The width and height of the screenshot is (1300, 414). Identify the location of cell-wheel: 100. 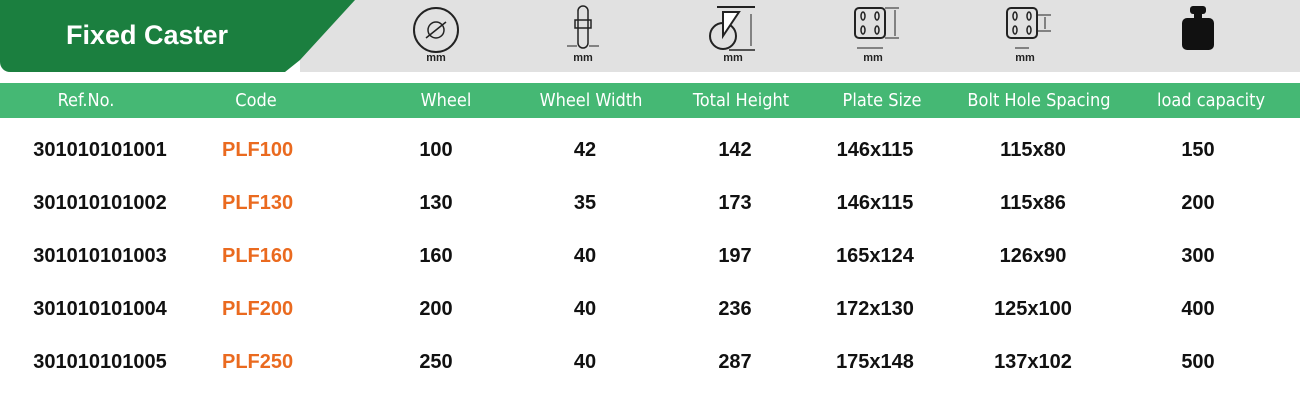
(436, 150).